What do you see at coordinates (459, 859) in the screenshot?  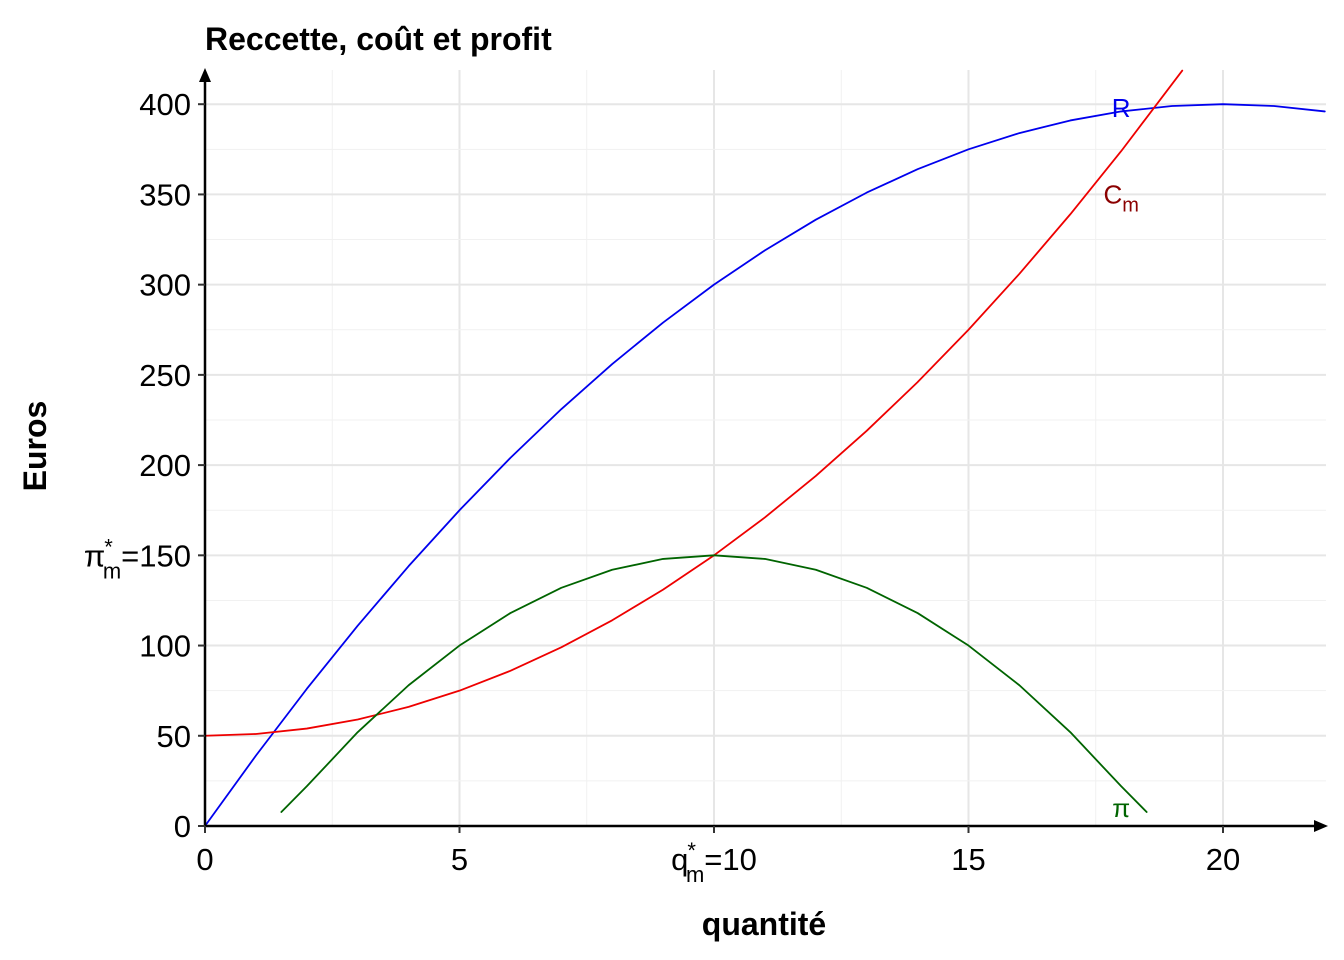 I see `x-tick-label: 5` at bounding box center [459, 859].